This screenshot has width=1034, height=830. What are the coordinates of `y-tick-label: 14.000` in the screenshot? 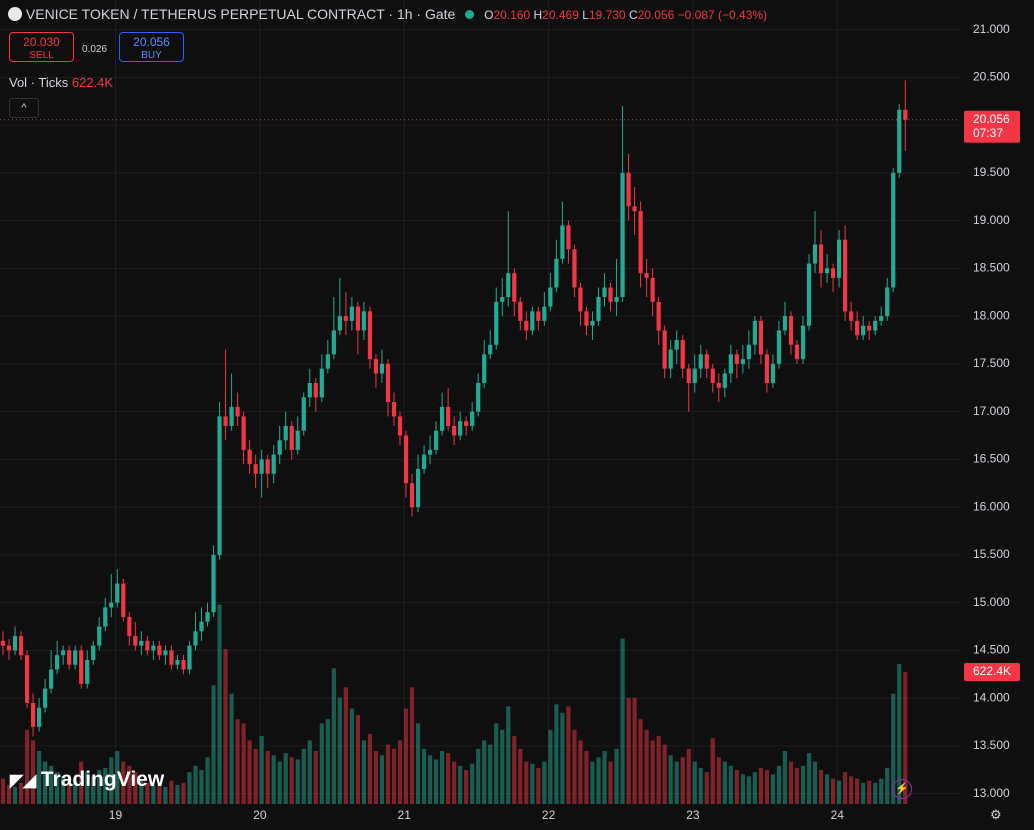 It's located at (991, 697).